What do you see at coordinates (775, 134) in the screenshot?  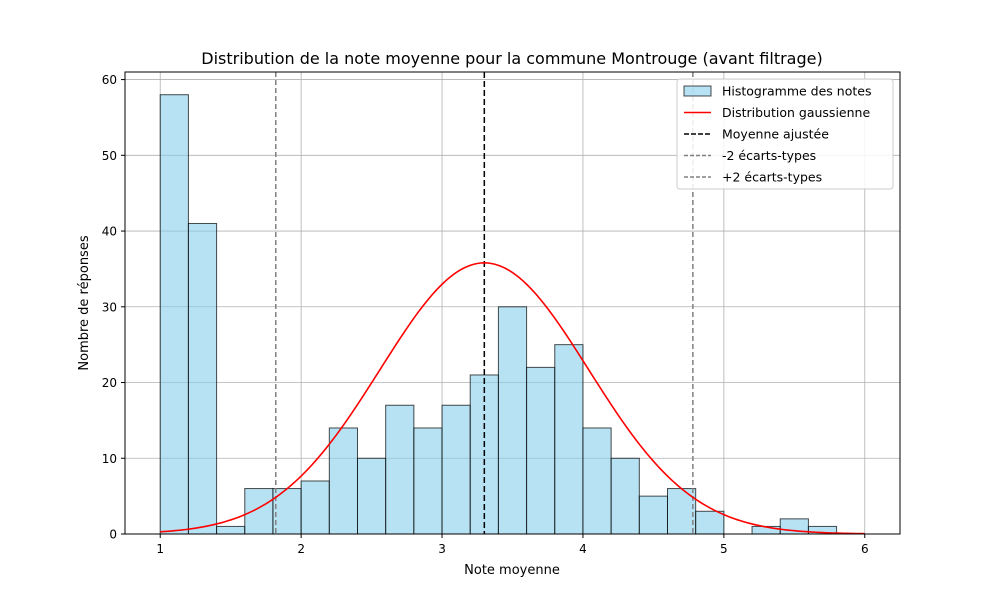 I see `legend-label: Moyenne ajustée` at bounding box center [775, 134].